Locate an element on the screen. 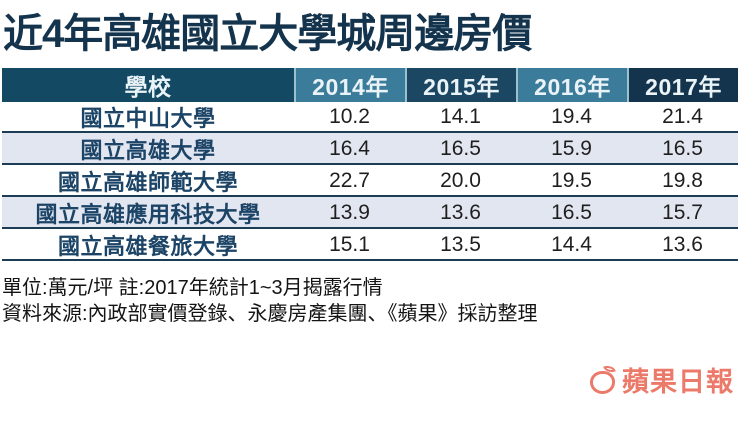  apple-body-shape is located at coordinates (602, 382).